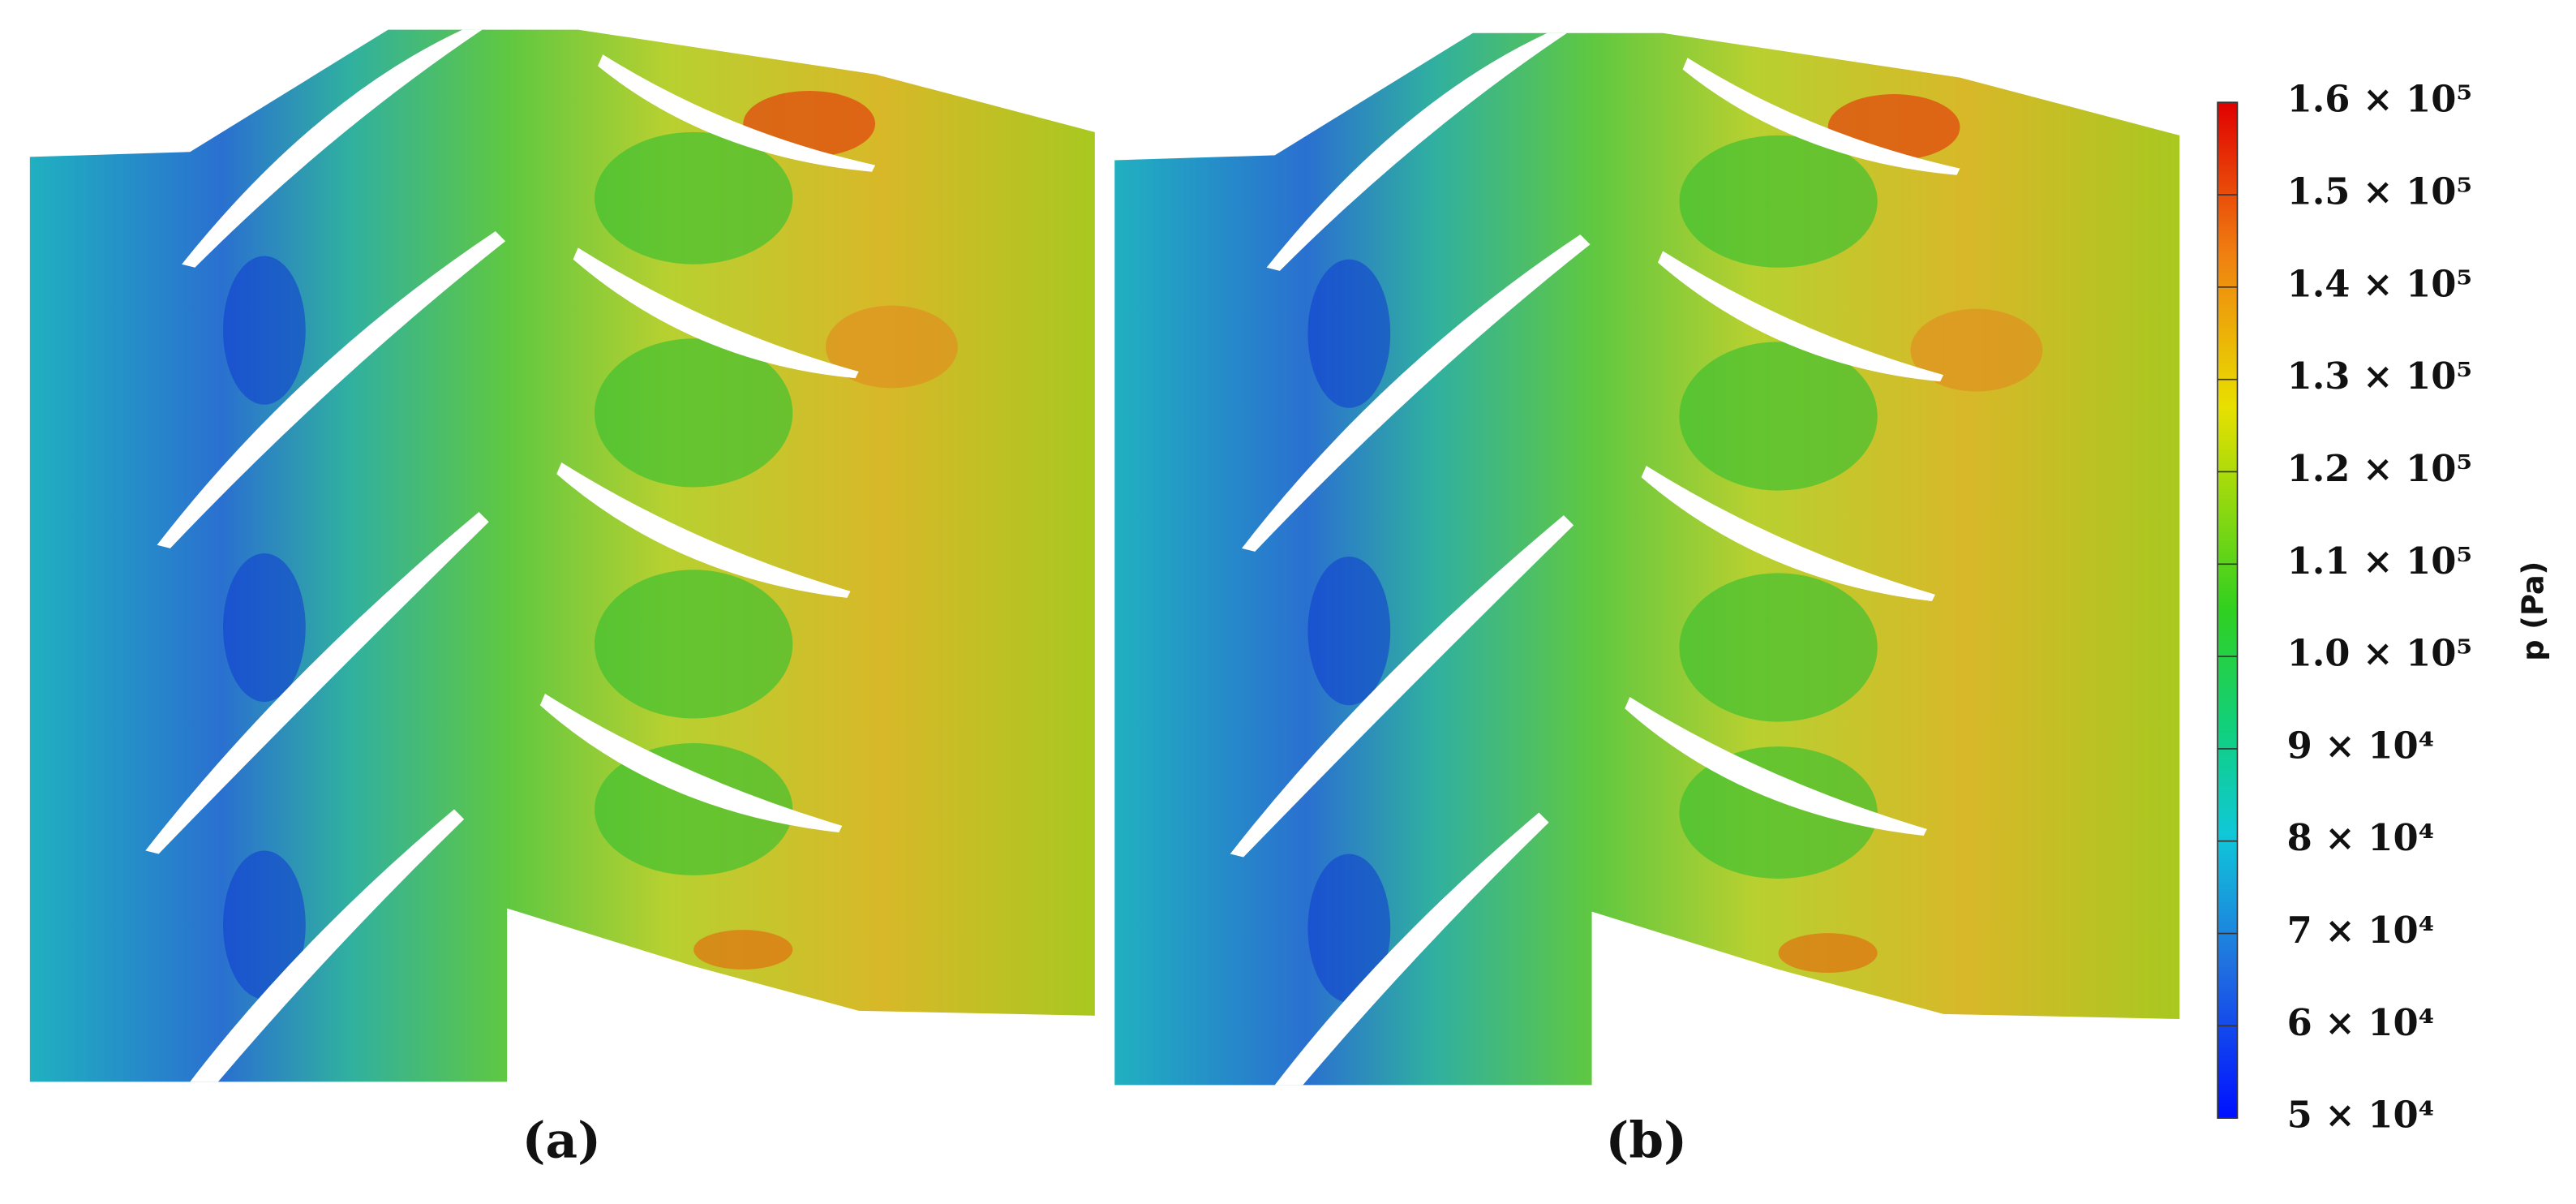 This screenshot has height=1204, width=2576. I want to click on colorbar, so click(2228, 610).